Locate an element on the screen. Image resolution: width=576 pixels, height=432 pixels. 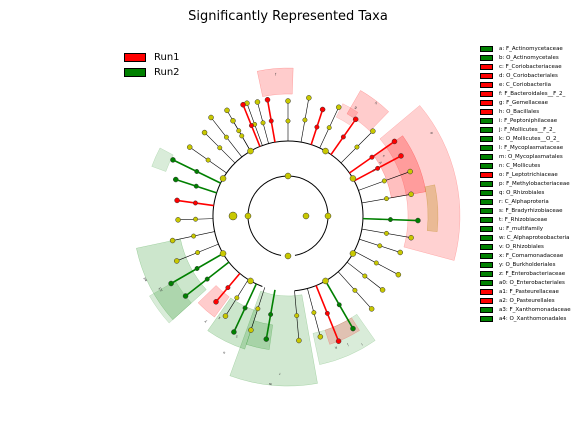
clade-legend-item: a2: O_Pasteurellales is located at coordinates (525, 300).